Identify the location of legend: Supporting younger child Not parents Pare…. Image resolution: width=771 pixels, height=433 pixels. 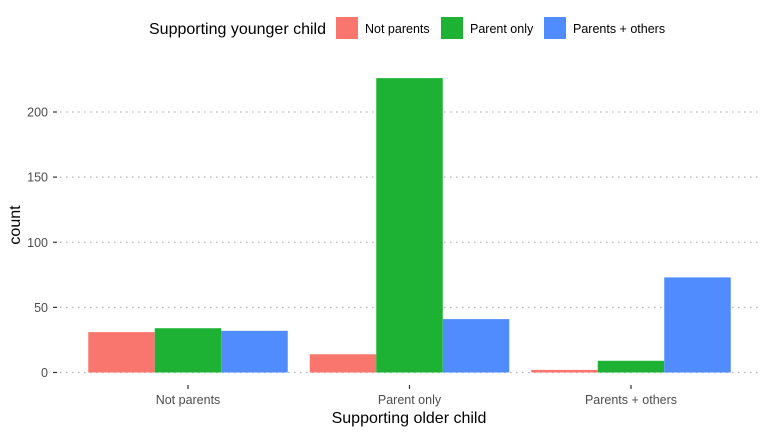
(407, 28).